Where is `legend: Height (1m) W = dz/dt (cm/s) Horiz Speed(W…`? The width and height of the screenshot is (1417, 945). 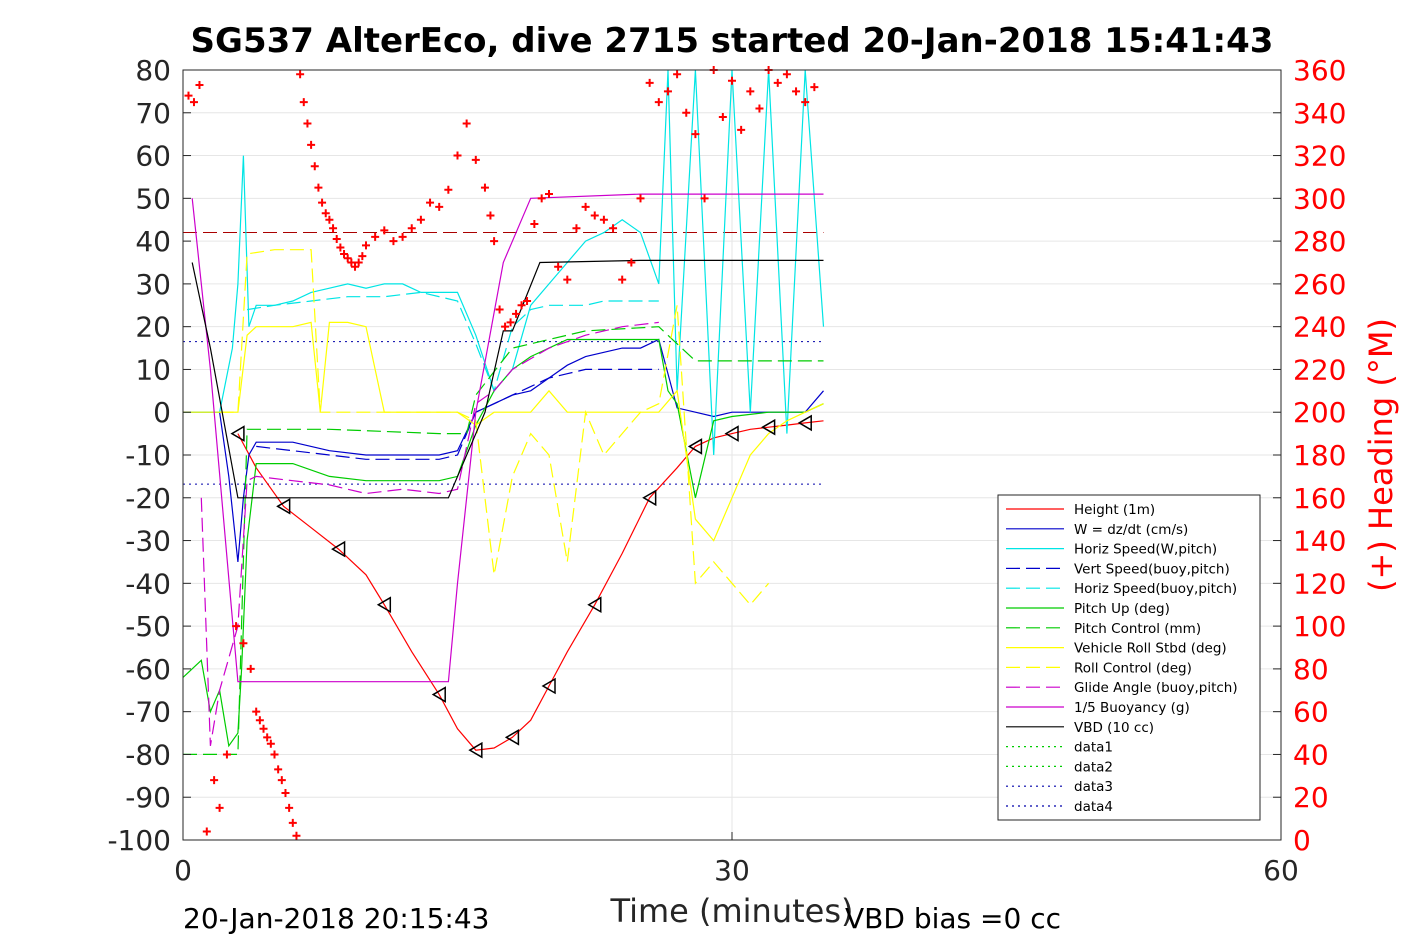
legend: Height (1m) W = dz/dt (cm/s) Horiz Speed(W… is located at coordinates (1129, 657).